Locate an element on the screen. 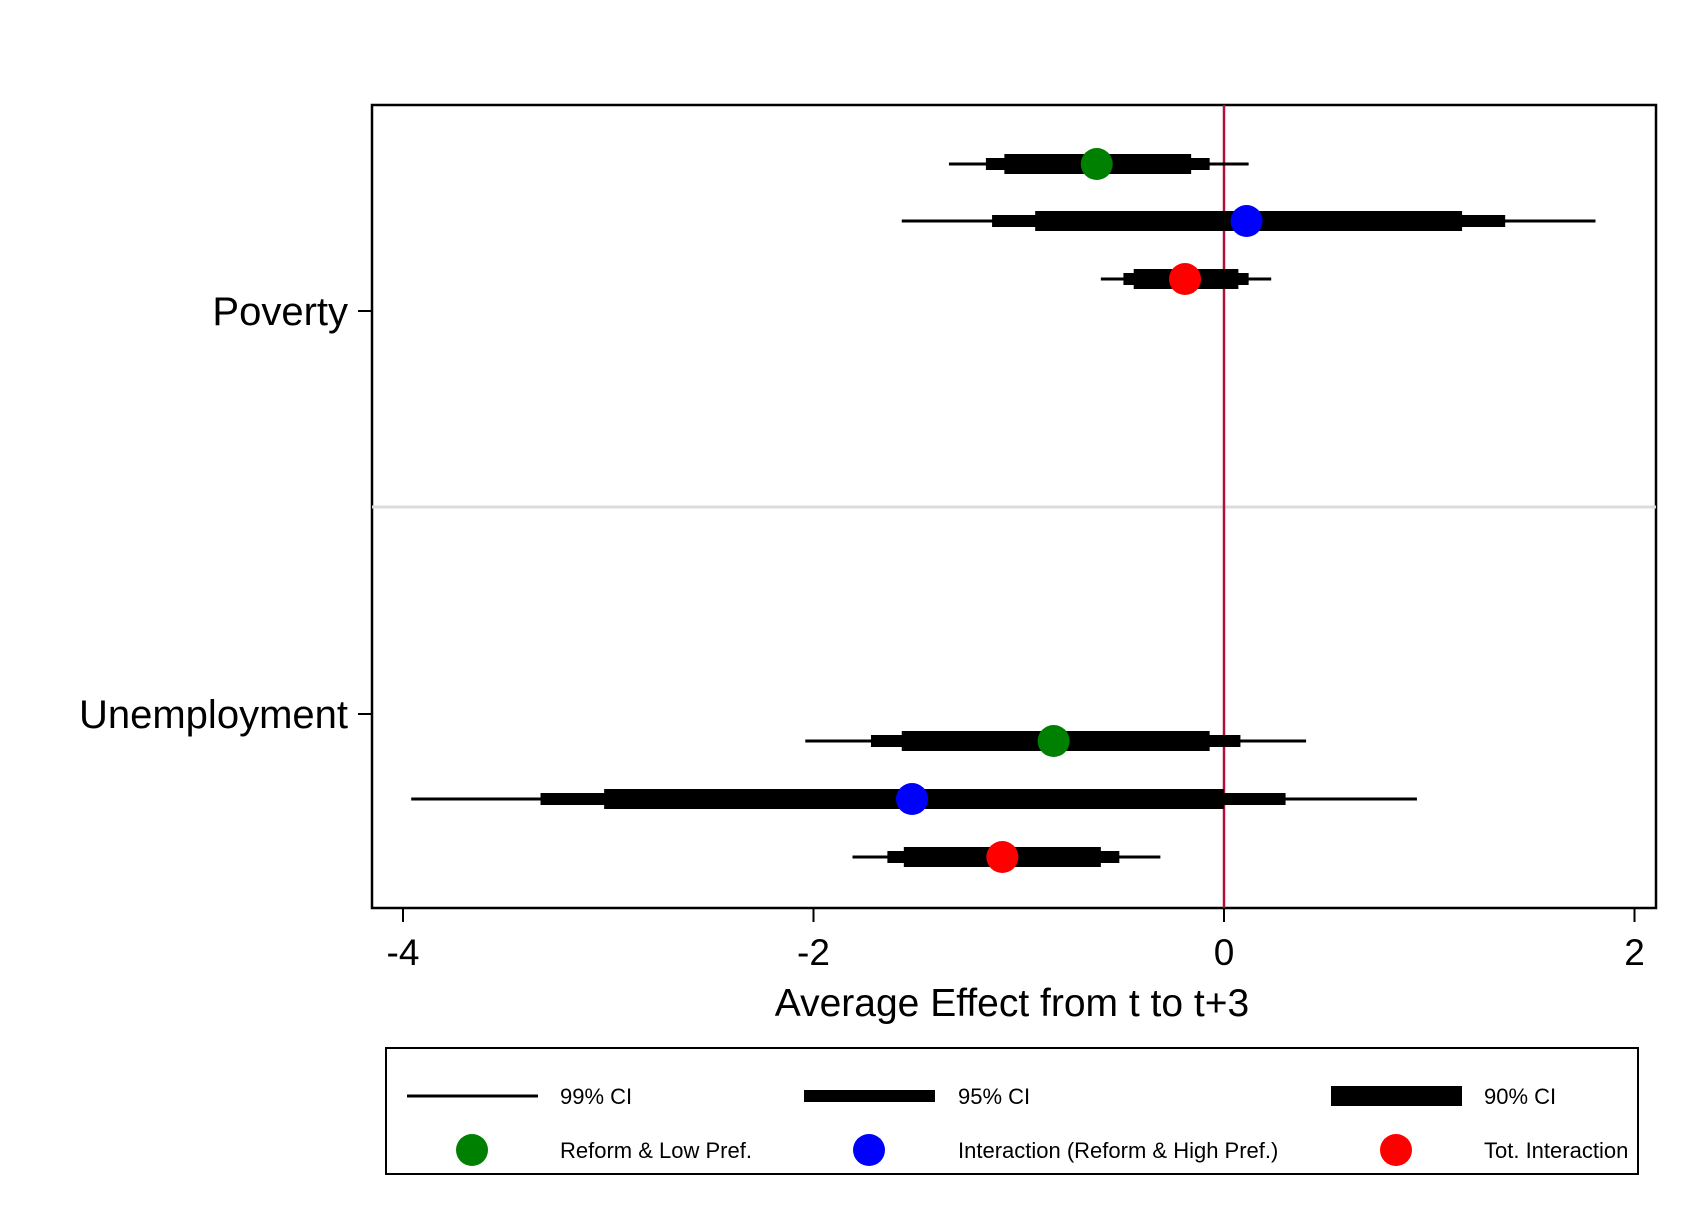 Image resolution: width=1689 pixels, height=1228 pixels. category-axis: Poverty Unemployment is located at coordinates (225, 513).